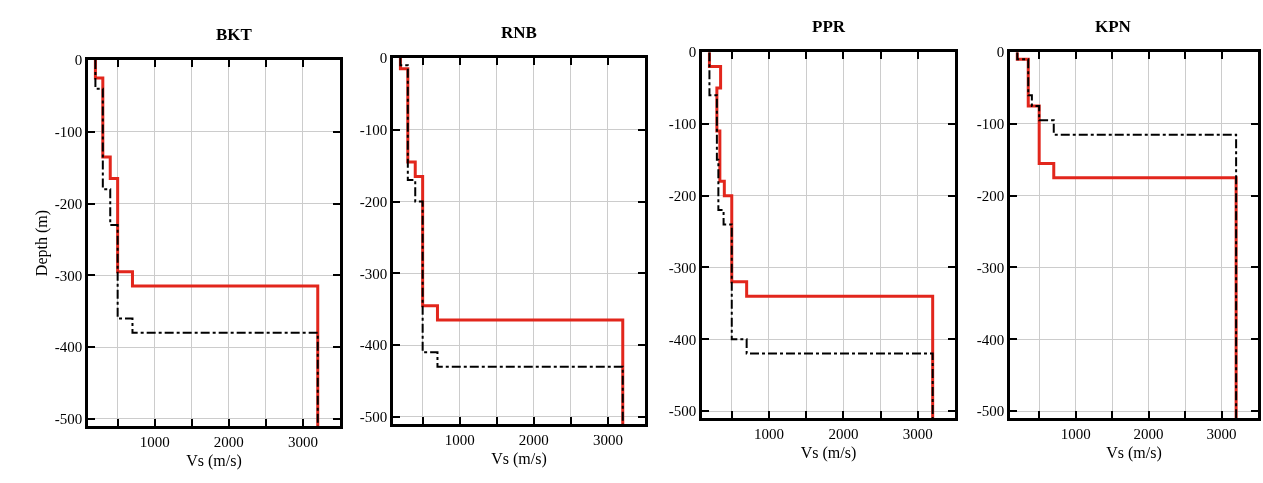 This screenshot has width=1263, height=483. I want to click on y-axis-title: Depth (m), so click(41, 243).